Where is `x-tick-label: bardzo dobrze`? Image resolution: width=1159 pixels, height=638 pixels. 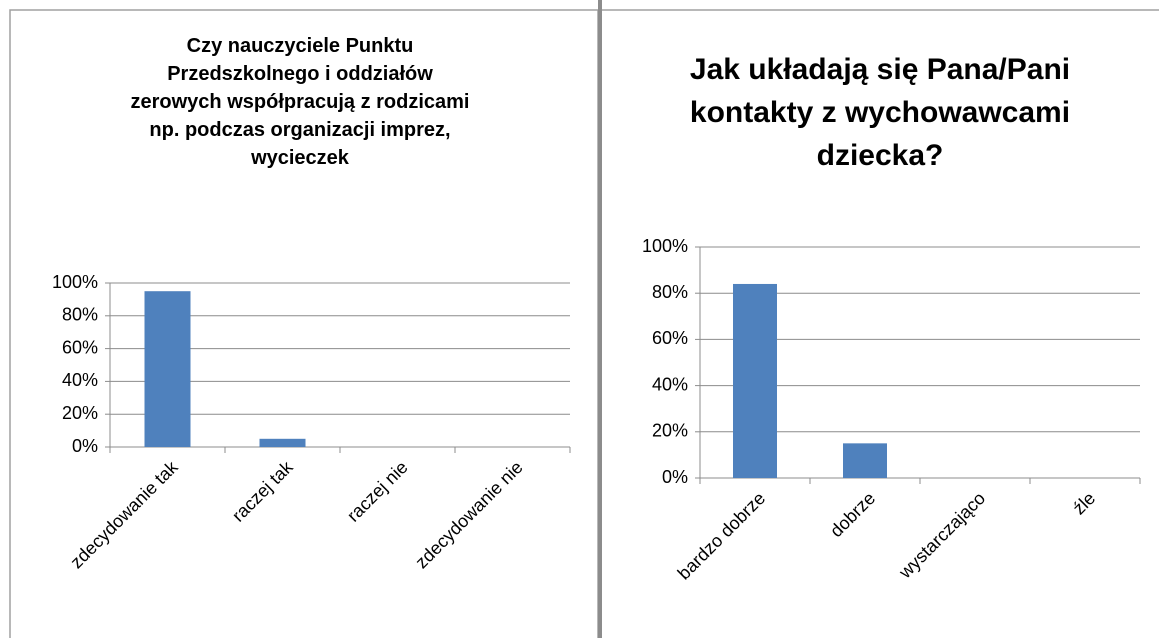 x-tick-label: bardzo dobrze is located at coordinates (722, 536).